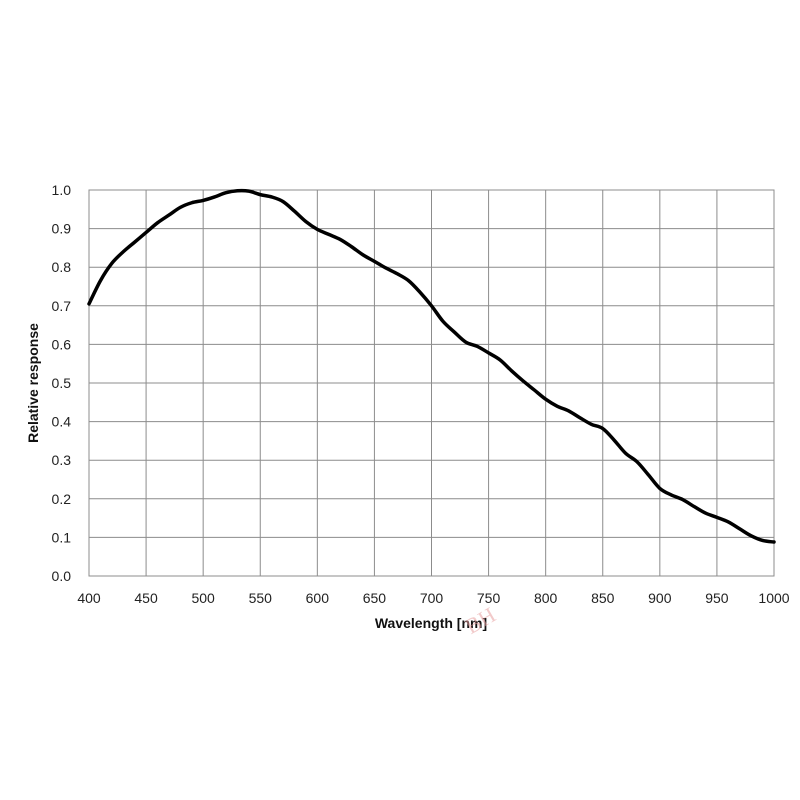  Describe the element at coordinates (62, 267) in the screenshot. I see `y-tick-label: 0.8` at that location.